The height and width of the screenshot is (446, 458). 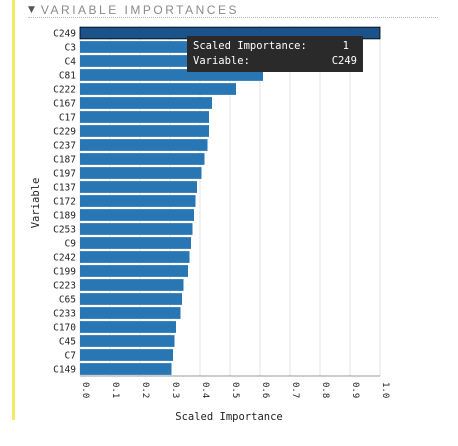 I want to click on y-tick-label: C197, so click(x=64, y=174).